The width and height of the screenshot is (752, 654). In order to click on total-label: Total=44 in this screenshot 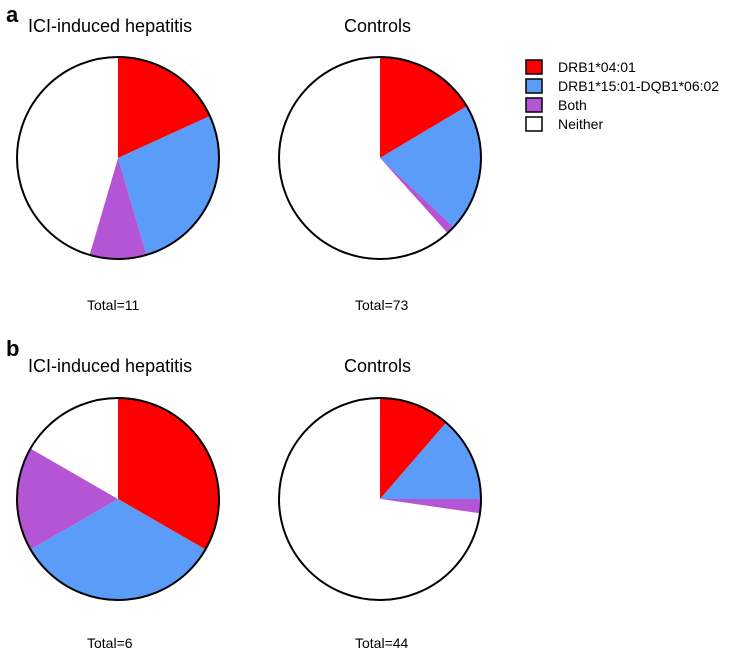, I will do `click(382, 643)`.